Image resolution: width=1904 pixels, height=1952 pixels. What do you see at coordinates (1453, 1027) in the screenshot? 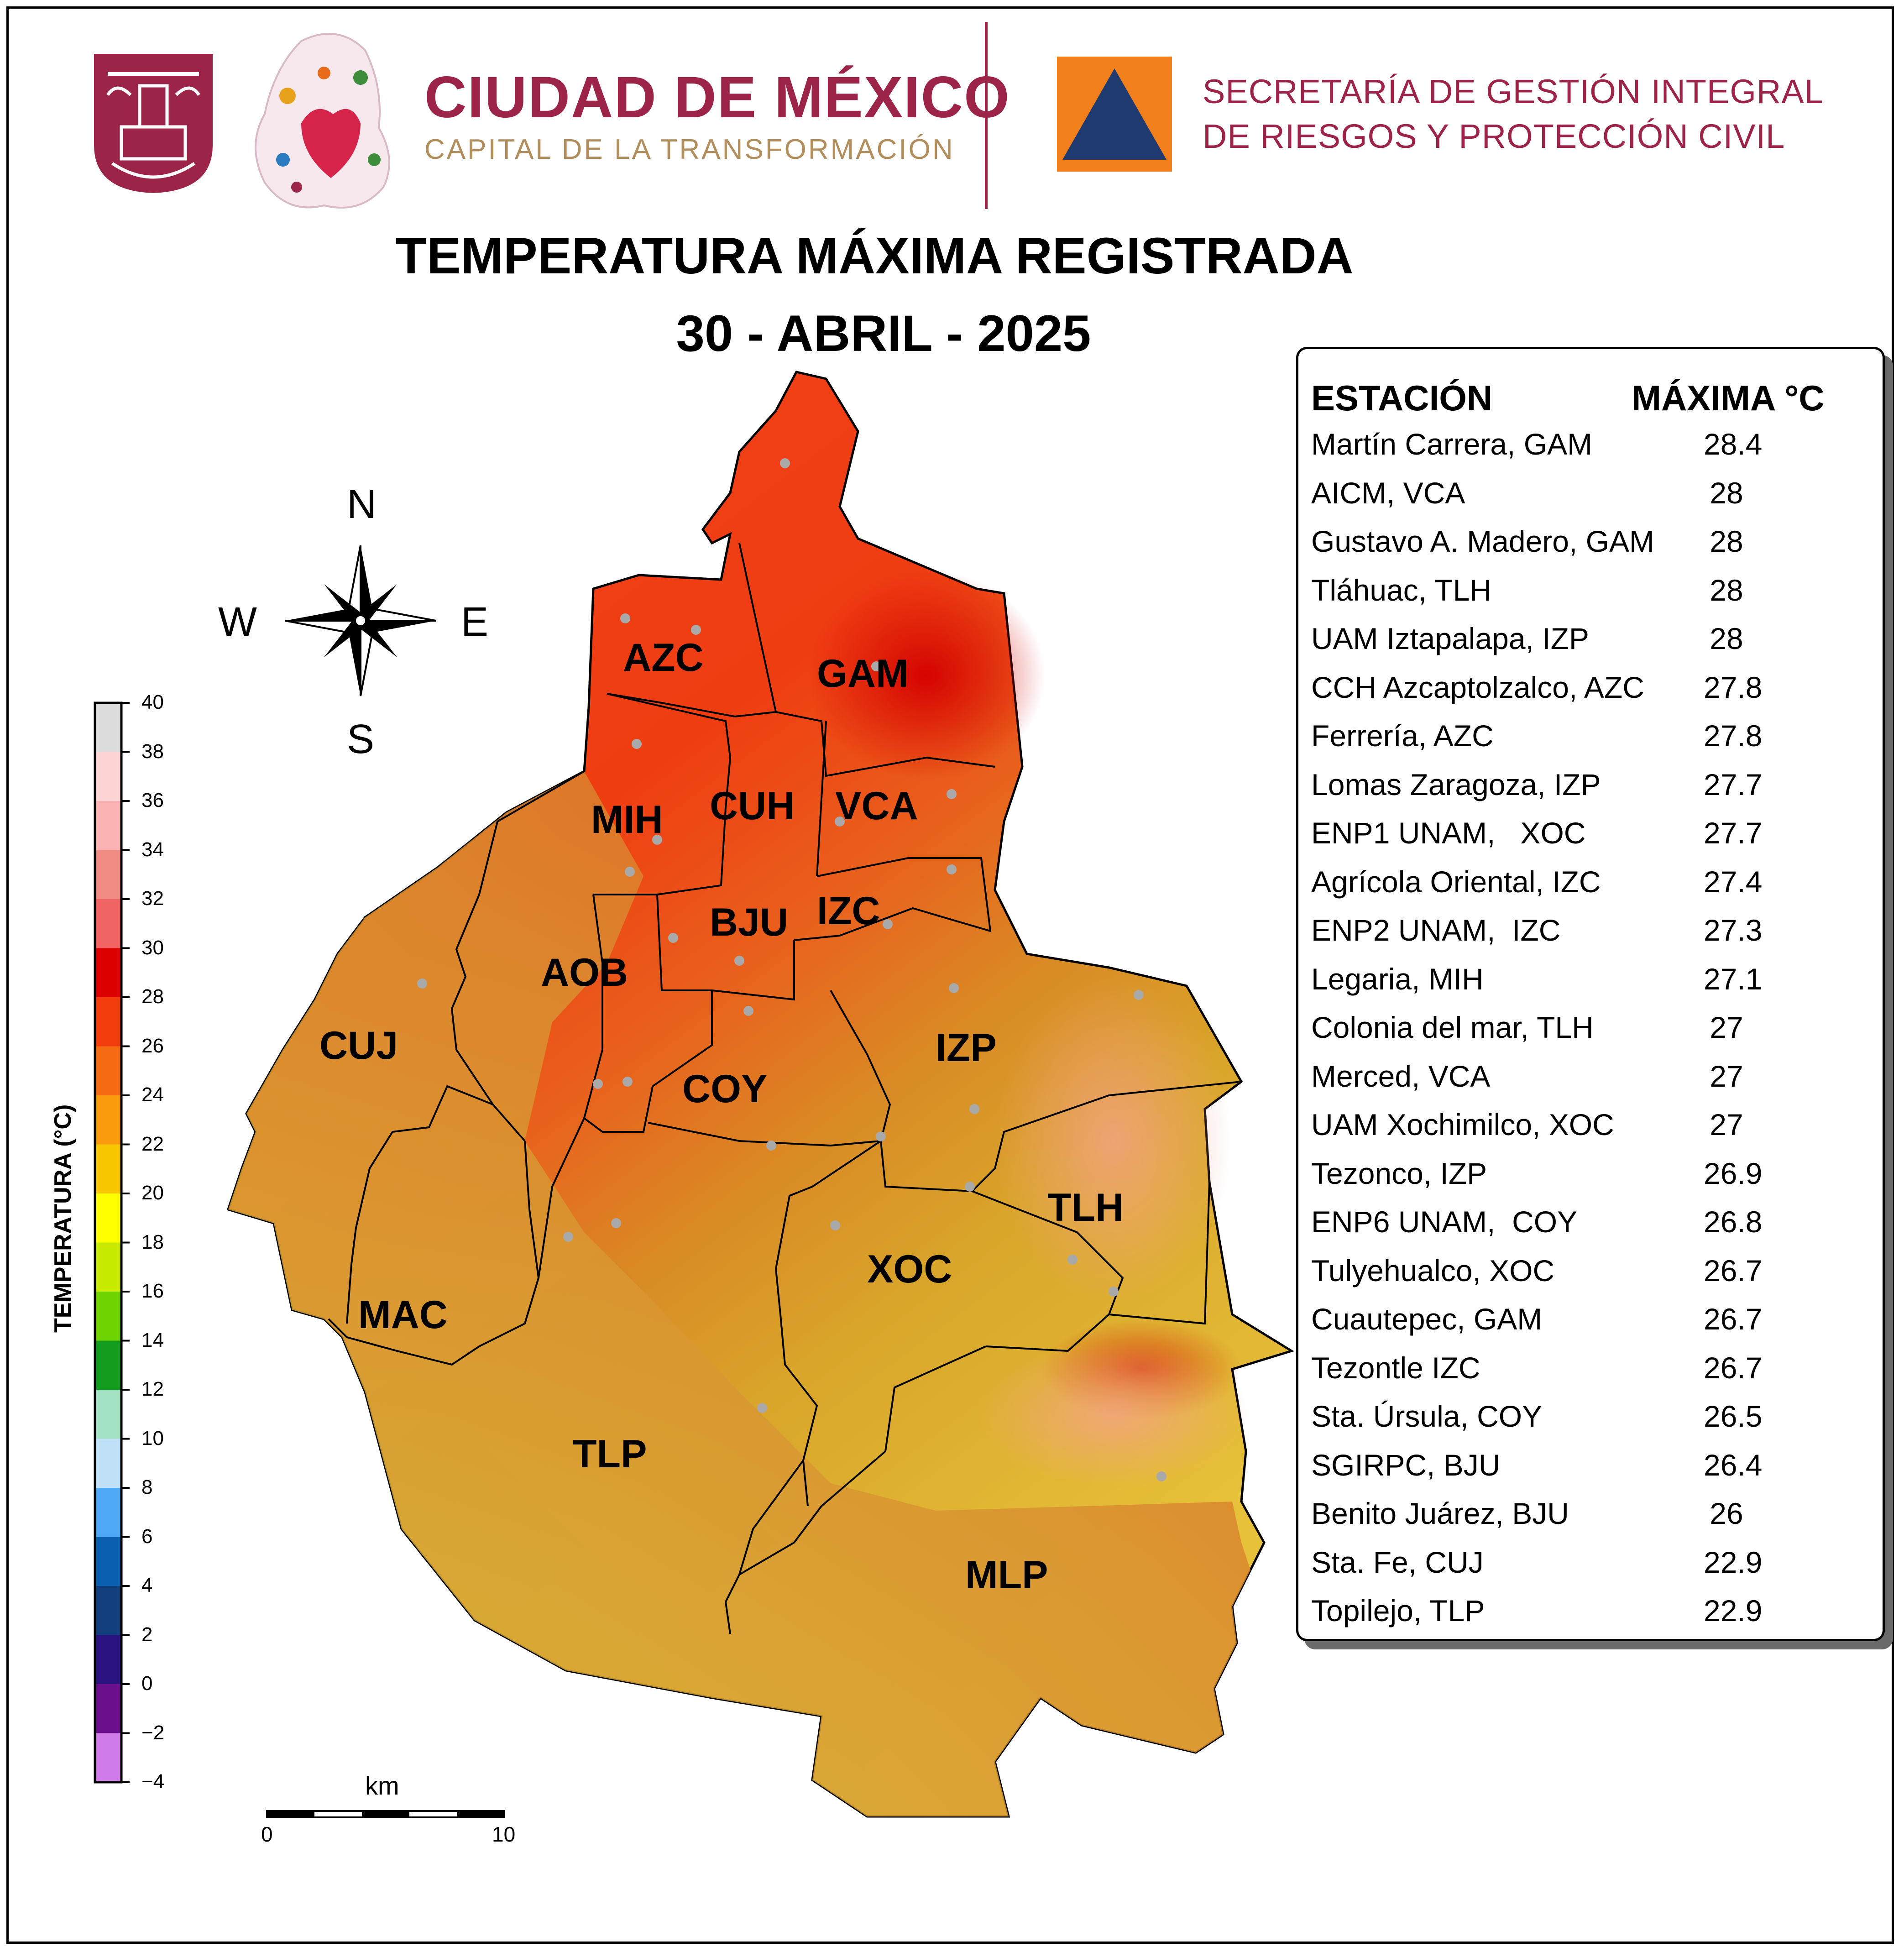
I see `station-name: Colonia del mar, TLH` at bounding box center [1453, 1027].